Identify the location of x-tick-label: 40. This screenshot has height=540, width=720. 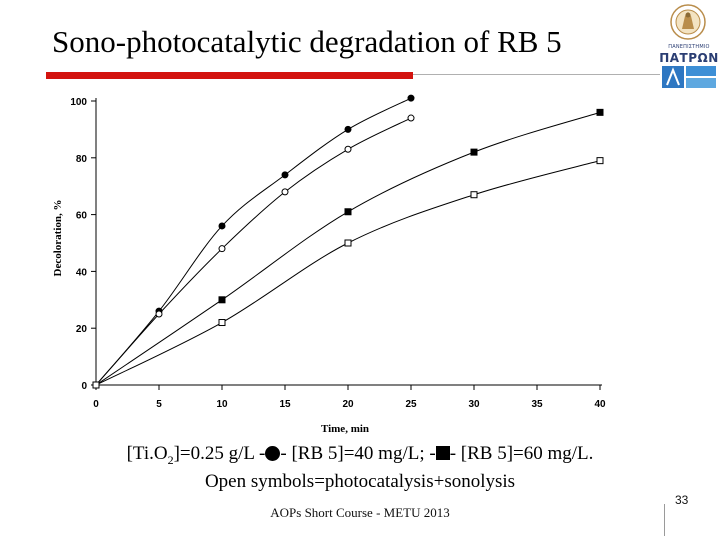
(600, 404).